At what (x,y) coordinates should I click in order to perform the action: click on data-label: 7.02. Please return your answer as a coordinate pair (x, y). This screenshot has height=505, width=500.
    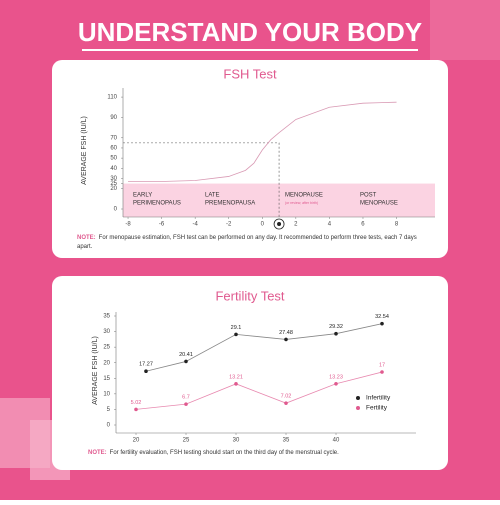
    Looking at the image, I should click on (286, 397).